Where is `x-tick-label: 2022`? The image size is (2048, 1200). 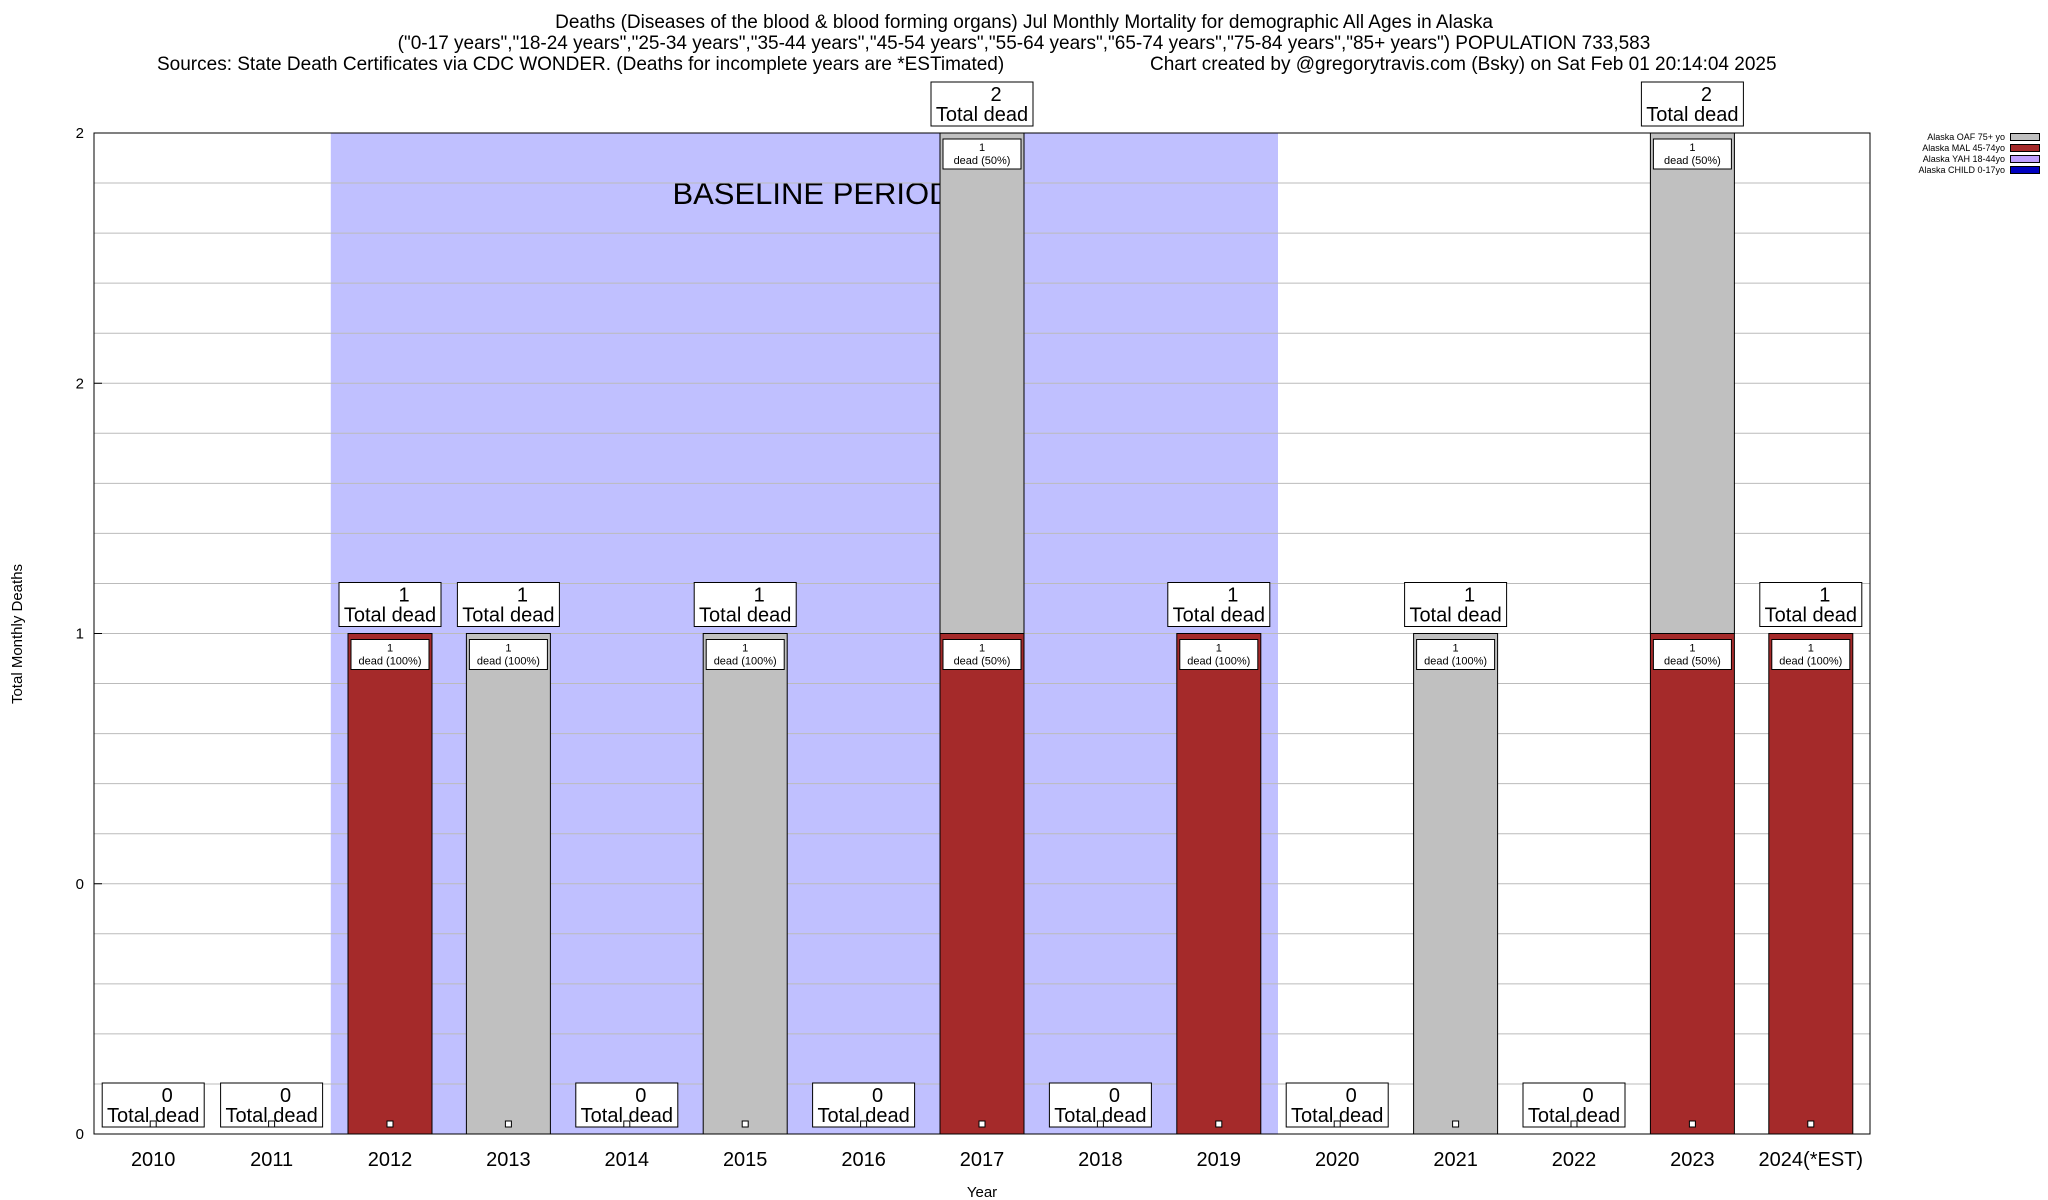
x-tick-label: 2022 is located at coordinates (1574, 1160).